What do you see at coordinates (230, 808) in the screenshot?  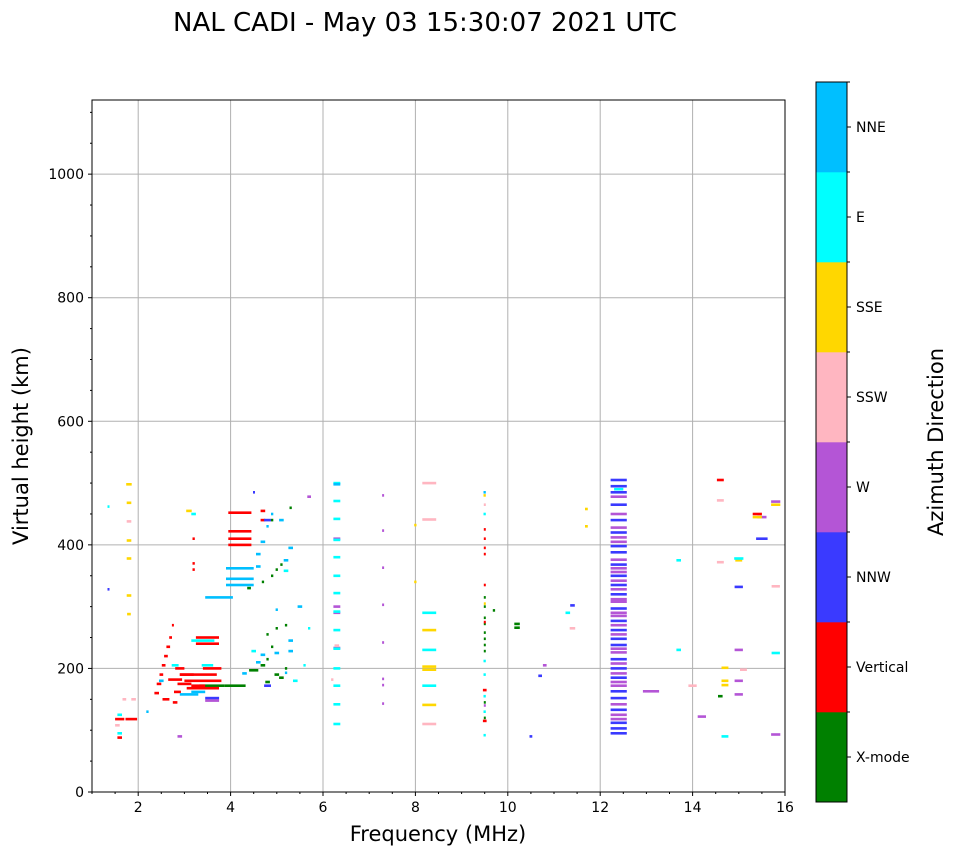 I see `x-tick-label: 4` at bounding box center [230, 808].